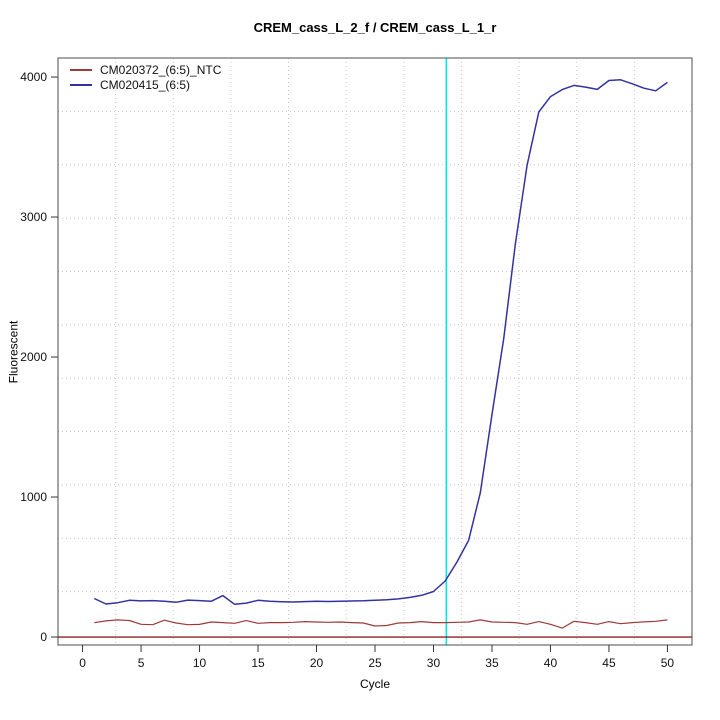  What do you see at coordinates (43, 637) in the screenshot?
I see `y-tick-label: 0` at bounding box center [43, 637].